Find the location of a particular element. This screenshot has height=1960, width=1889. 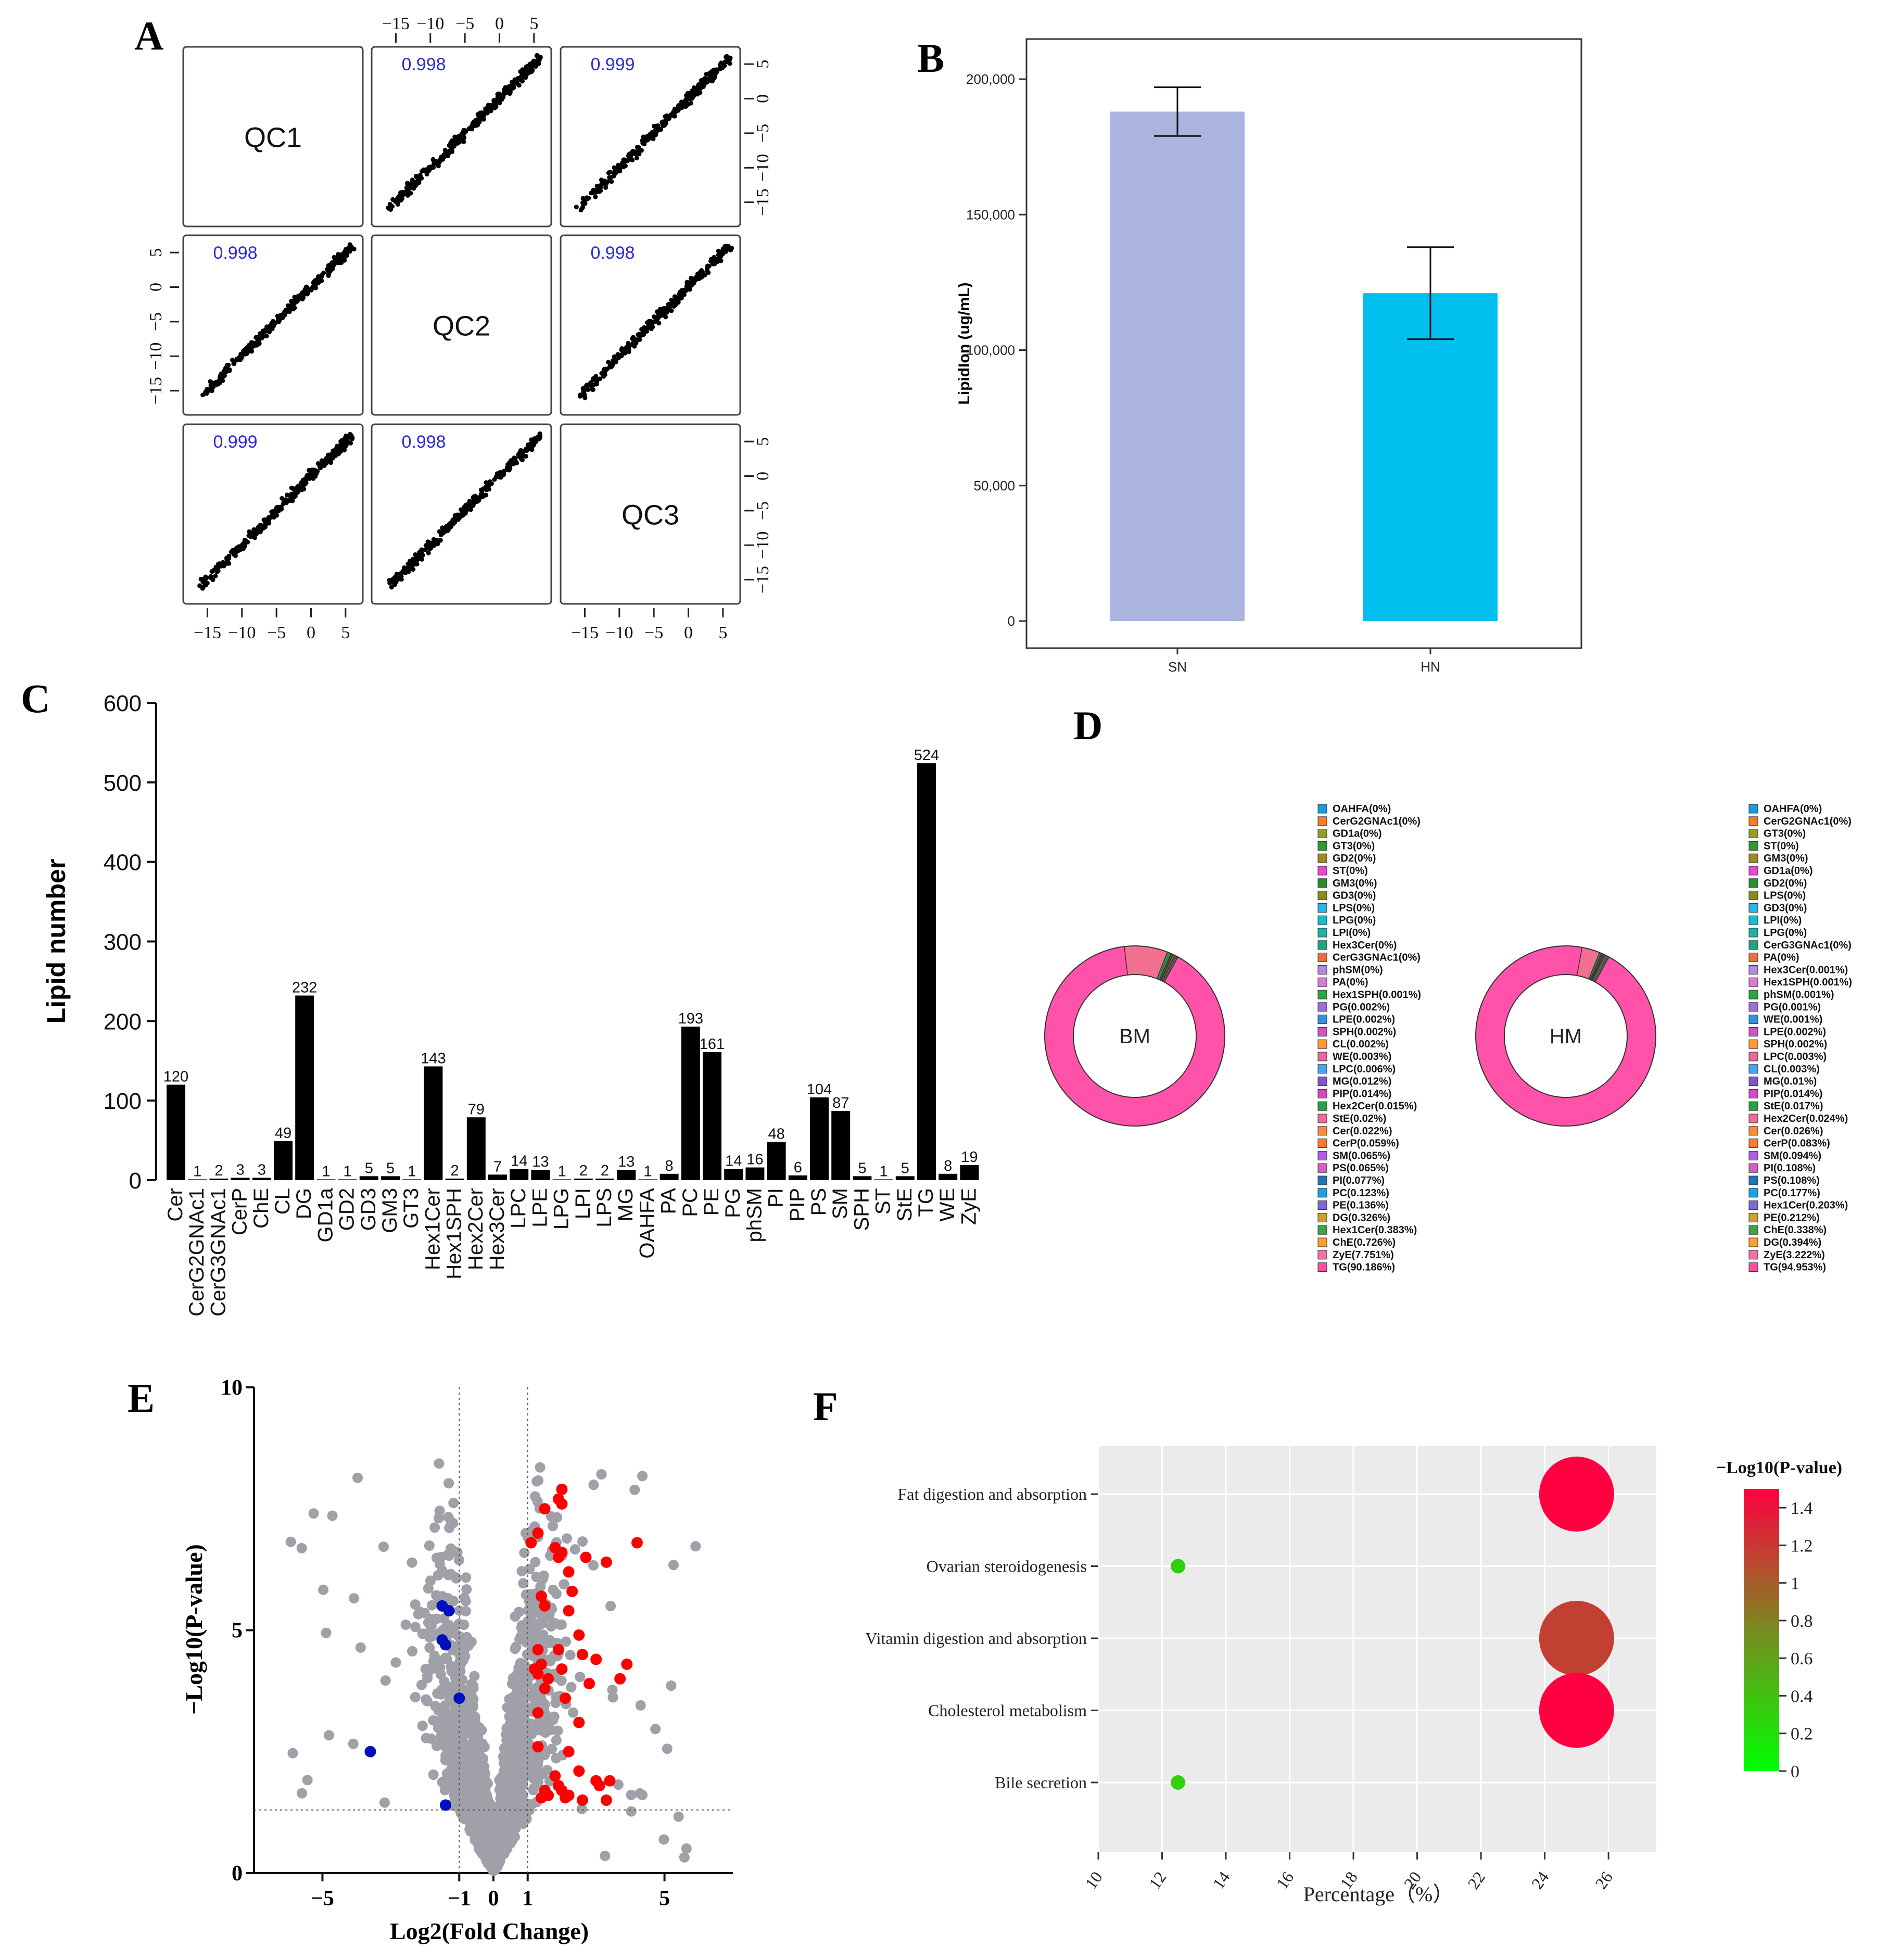

colorbar-tick-label: 0 is located at coordinates (1795, 1771).